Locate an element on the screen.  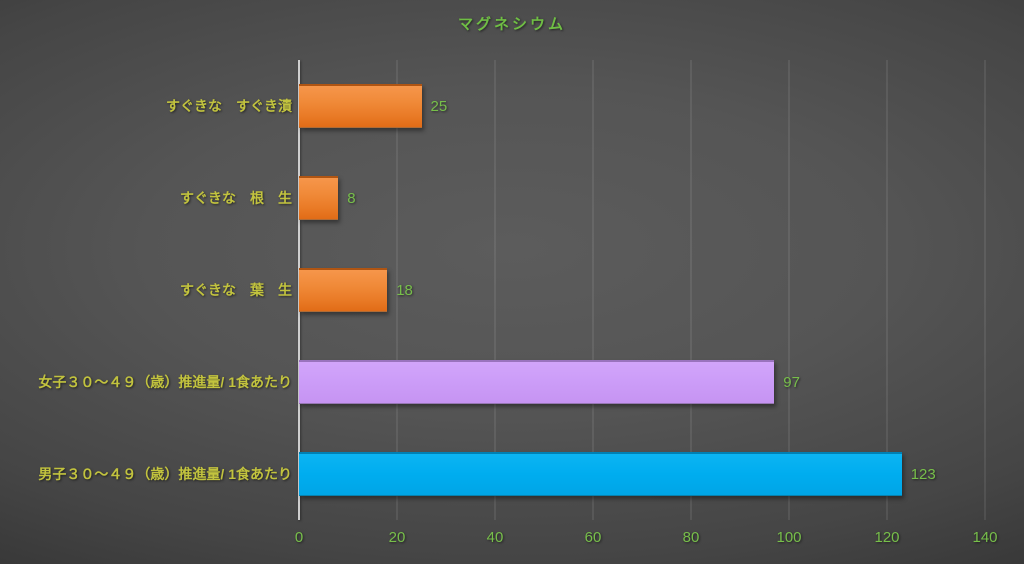
category-label: 男子３０～４９（歳）推進量/ 1食あたり is located at coordinates (165, 474).